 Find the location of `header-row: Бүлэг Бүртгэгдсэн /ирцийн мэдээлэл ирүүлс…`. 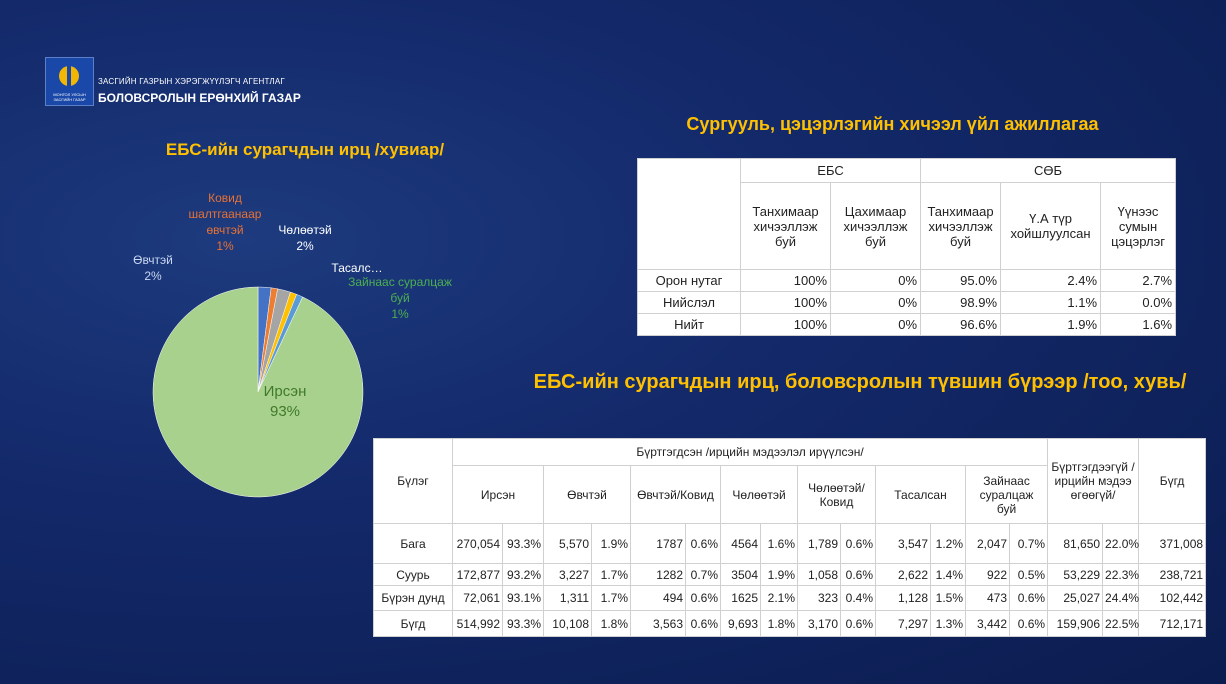

header-row: Бүлэг Бүртгэгдсэн /ирцийн мэдээлэл ирүүлс… is located at coordinates (790, 481).